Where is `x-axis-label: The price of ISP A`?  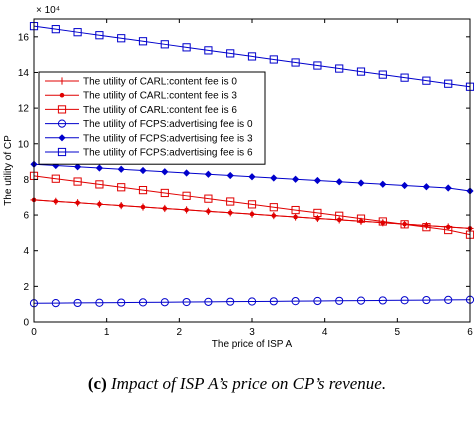
x-axis-label: The price of ISP A is located at coordinates (252, 344).